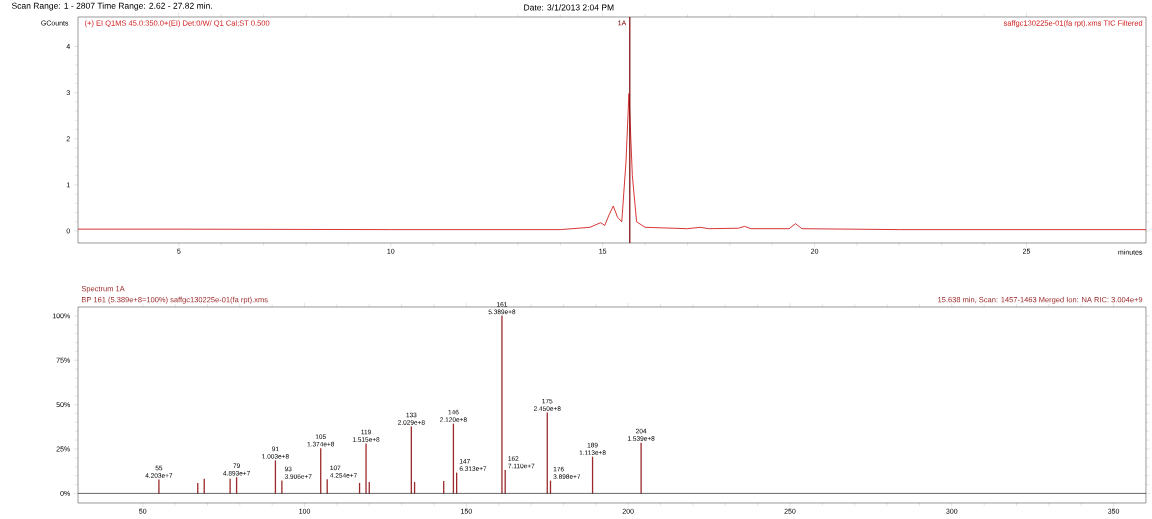 This screenshot has width=1152, height=519. I want to click on chart-subtitle: Date: 3/1/2013 2:04 PM, so click(569, 7).